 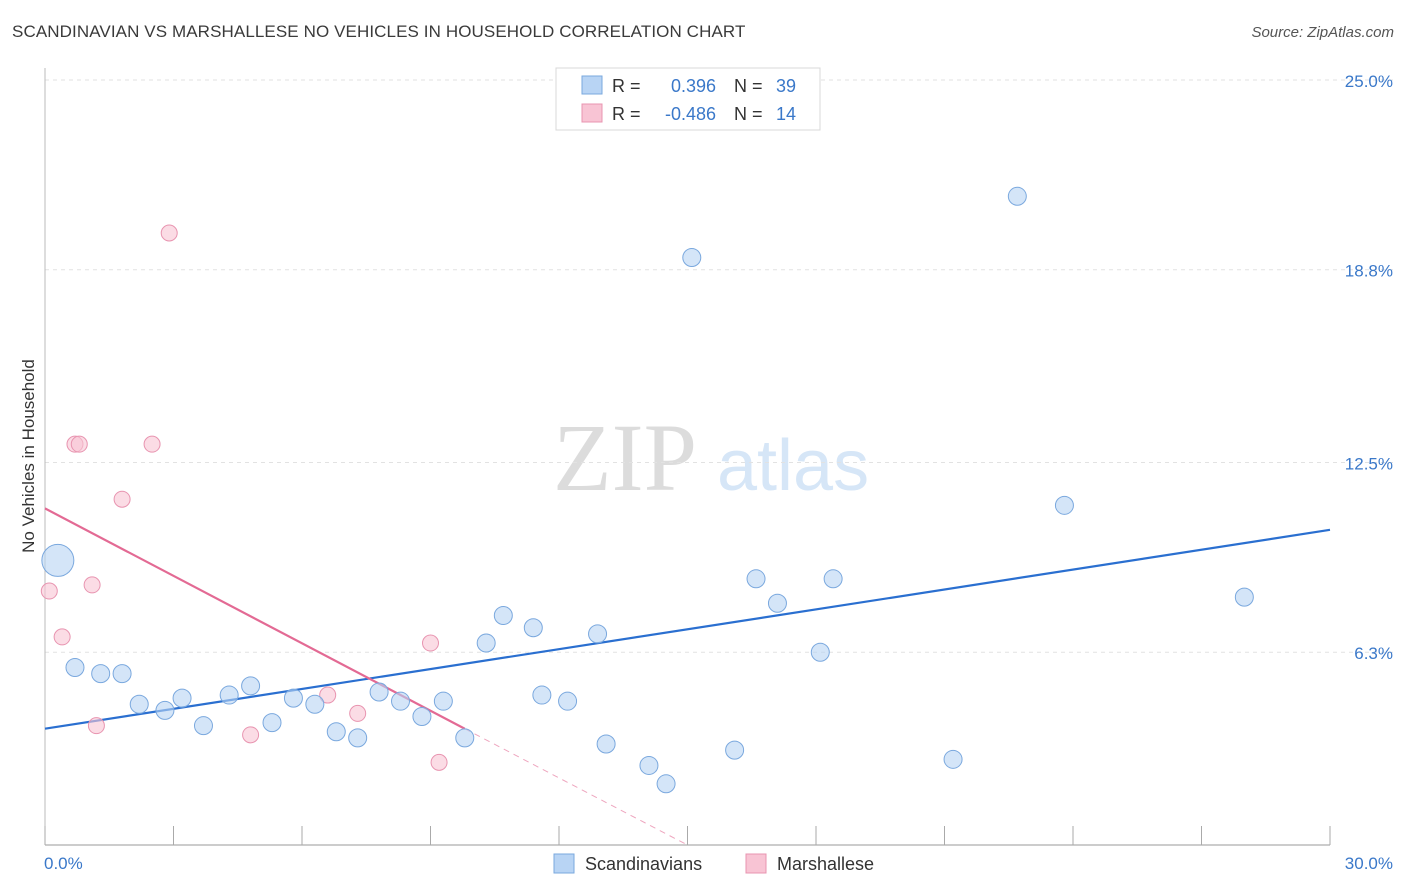 What do you see at coordinates (63, 863) in the screenshot?
I see `x-tick-label-min: 0.0%` at bounding box center [63, 863].